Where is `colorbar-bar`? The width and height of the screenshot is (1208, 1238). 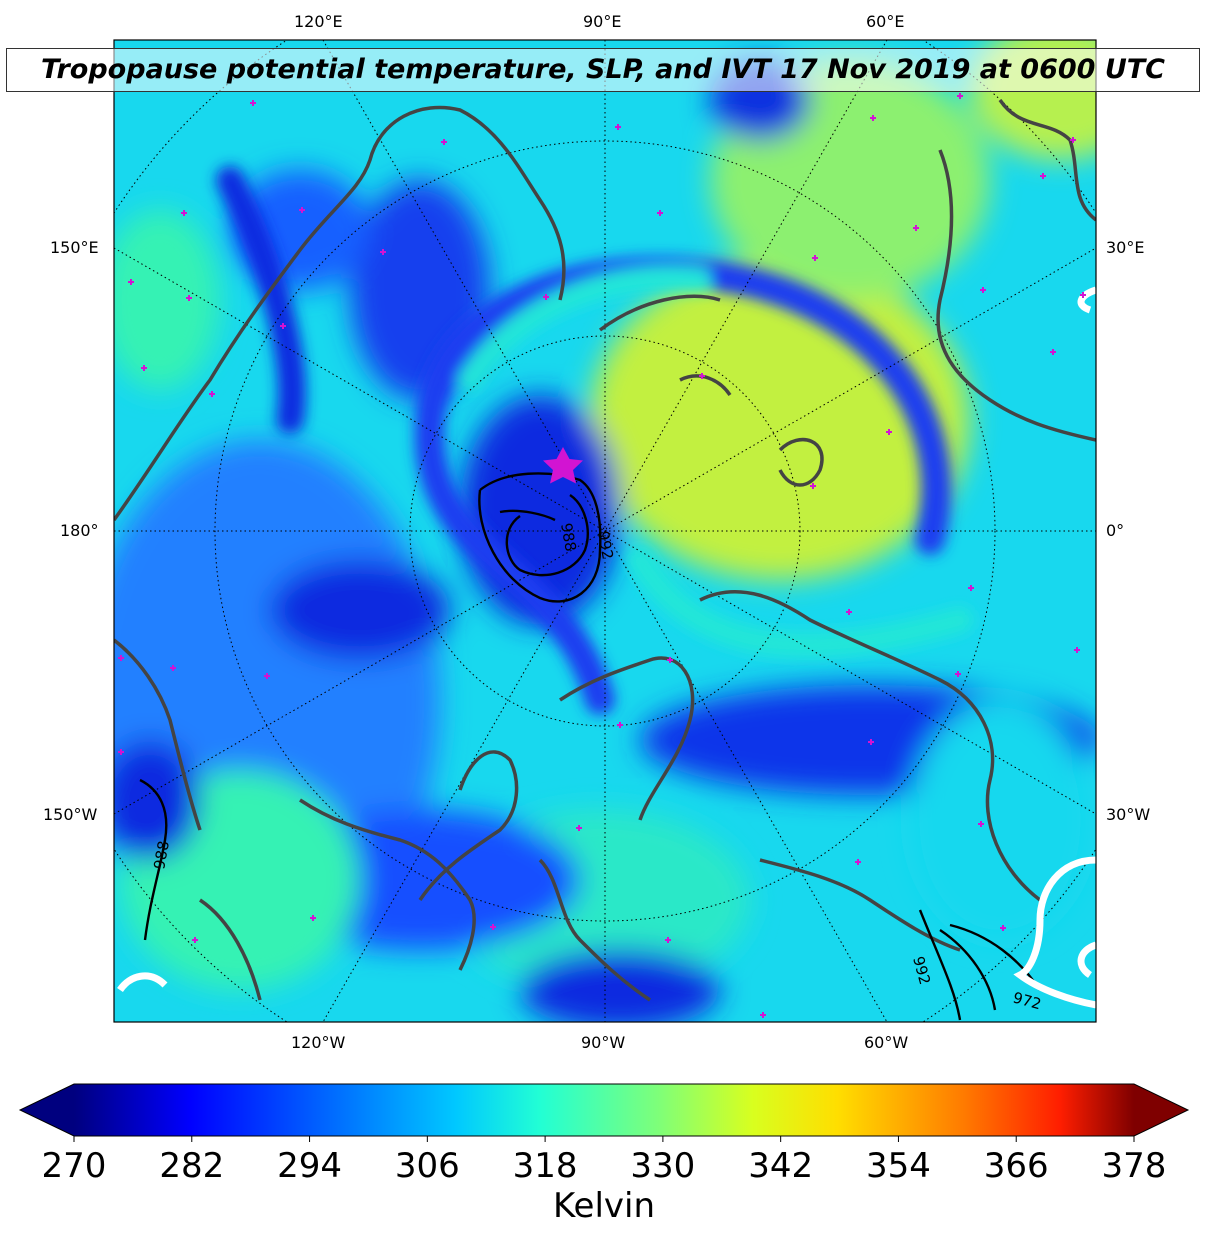
colorbar-bar is located at coordinates (604, 1110).